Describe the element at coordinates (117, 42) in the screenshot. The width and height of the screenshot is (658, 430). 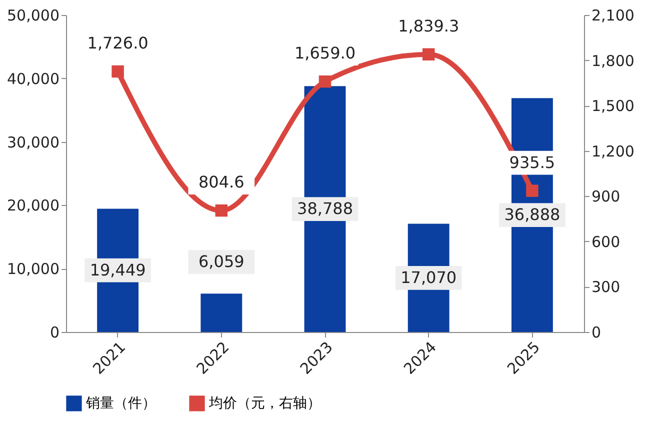
I see `data-label: 1,726.0` at that location.